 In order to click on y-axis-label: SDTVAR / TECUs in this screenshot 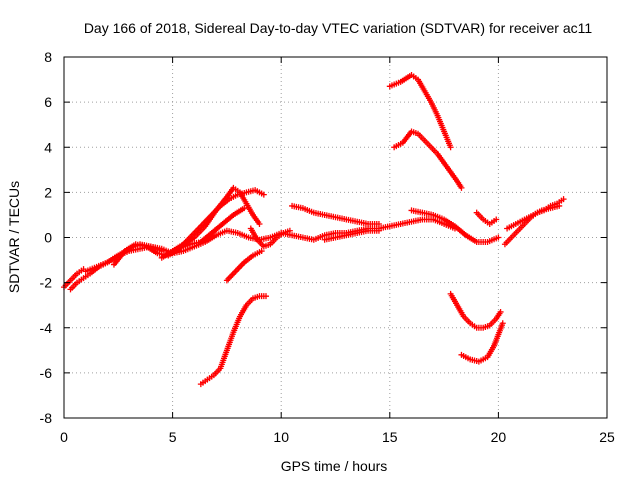, I will do `click(14, 237)`.